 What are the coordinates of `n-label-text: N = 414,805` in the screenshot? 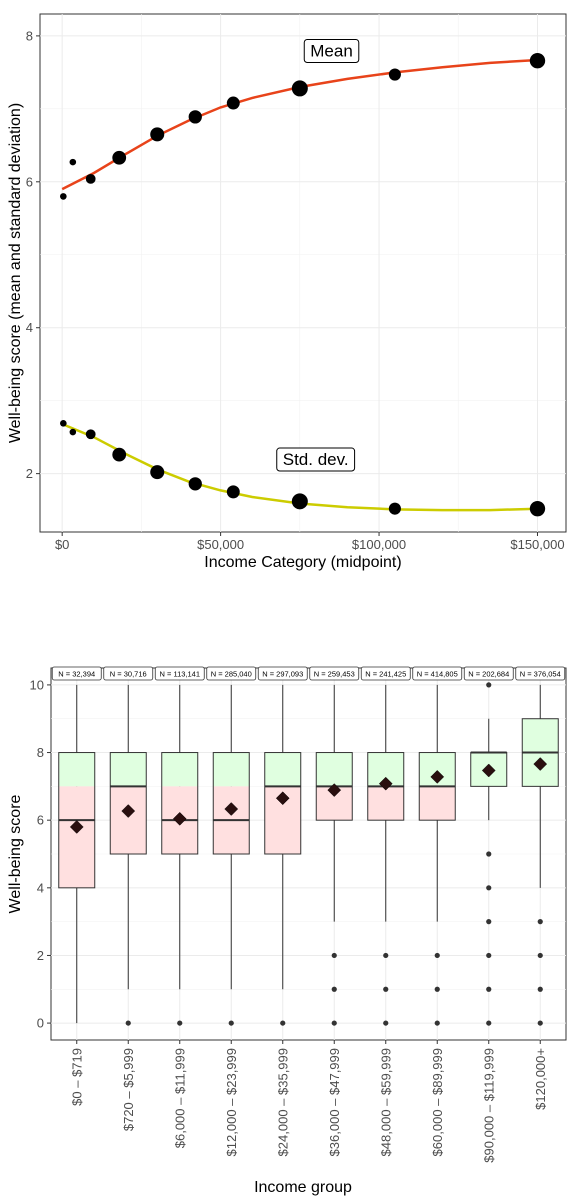 It's located at (437, 674).